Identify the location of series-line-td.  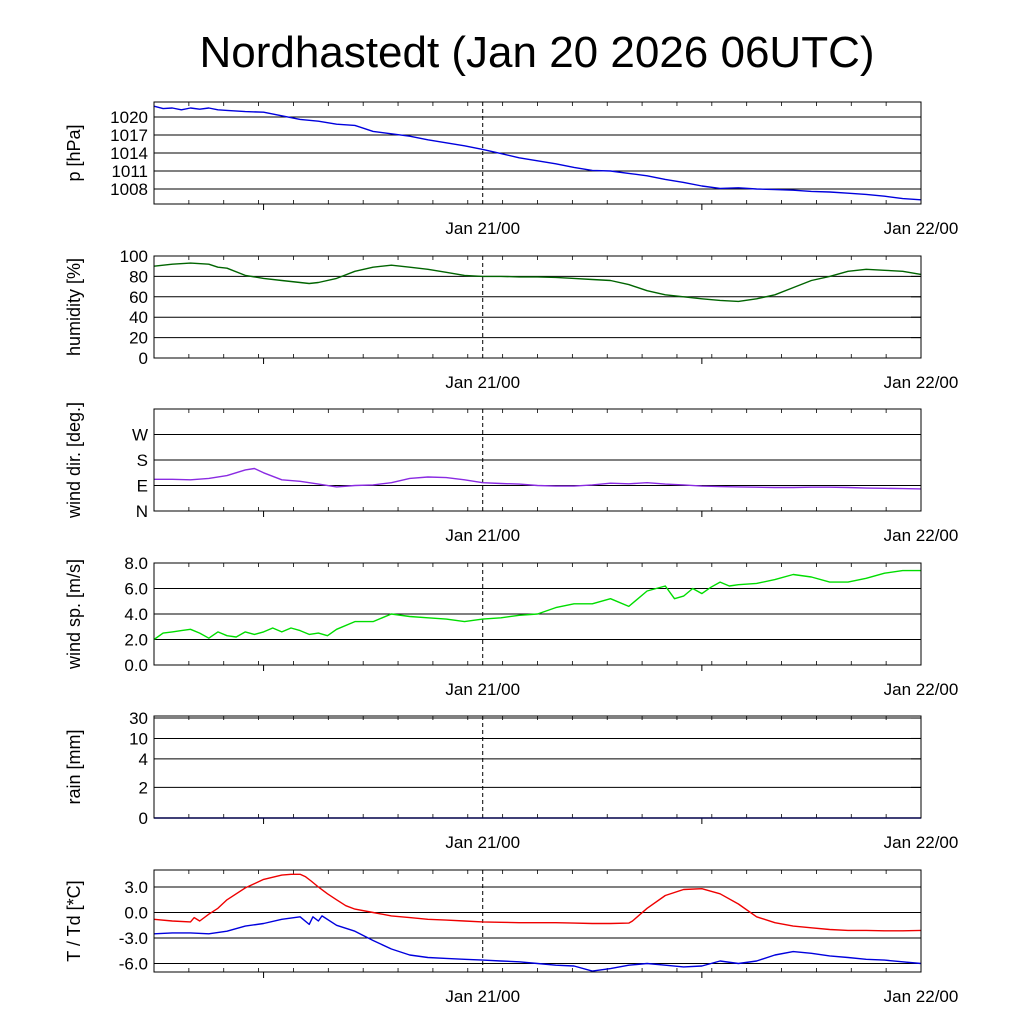
(537, 943).